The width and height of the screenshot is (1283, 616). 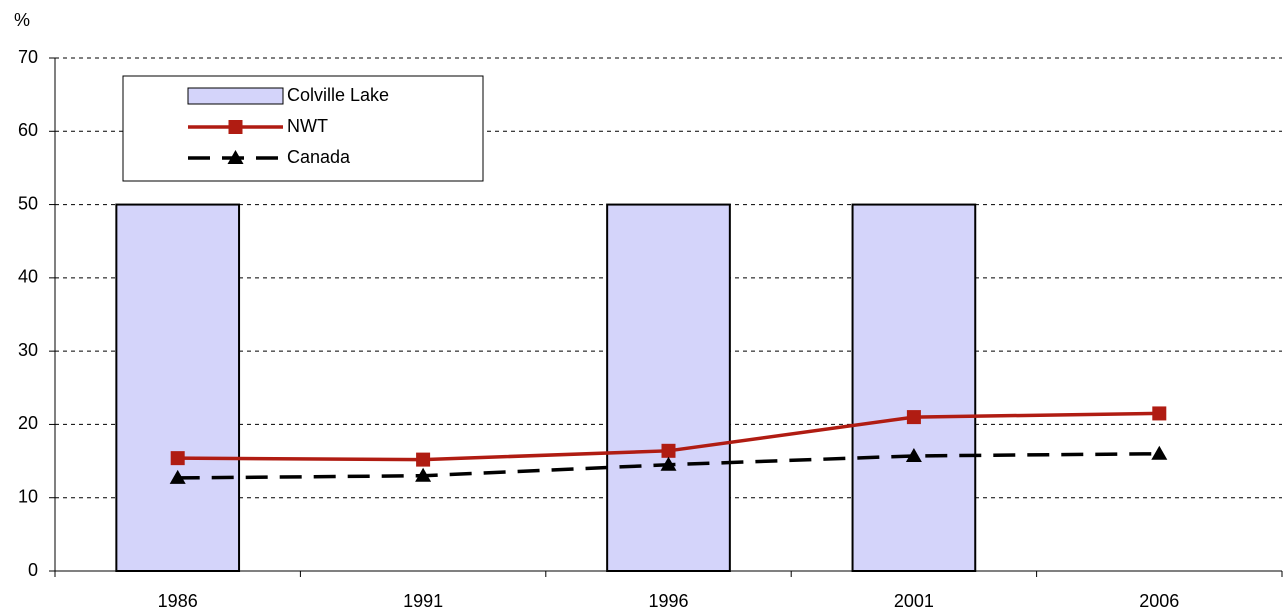 What do you see at coordinates (28, 277) in the screenshot?
I see `y-tick-label: 40` at bounding box center [28, 277].